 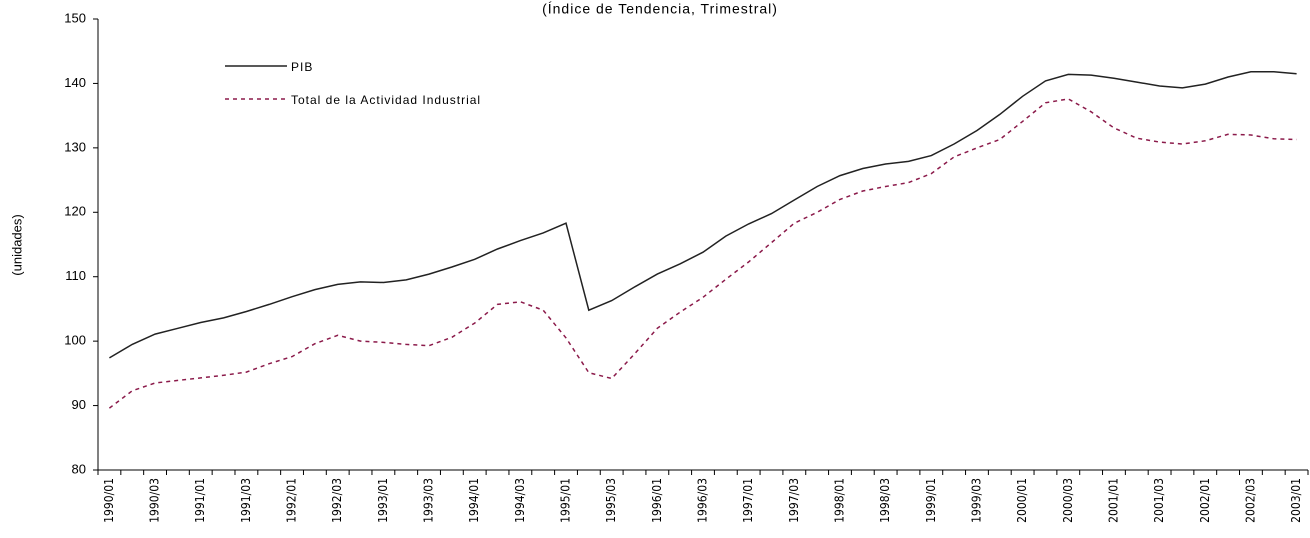 What do you see at coordinates (1068, 500) in the screenshot?
I see `x-tick-label: 2000/03` at bounding box center [1068, 500].